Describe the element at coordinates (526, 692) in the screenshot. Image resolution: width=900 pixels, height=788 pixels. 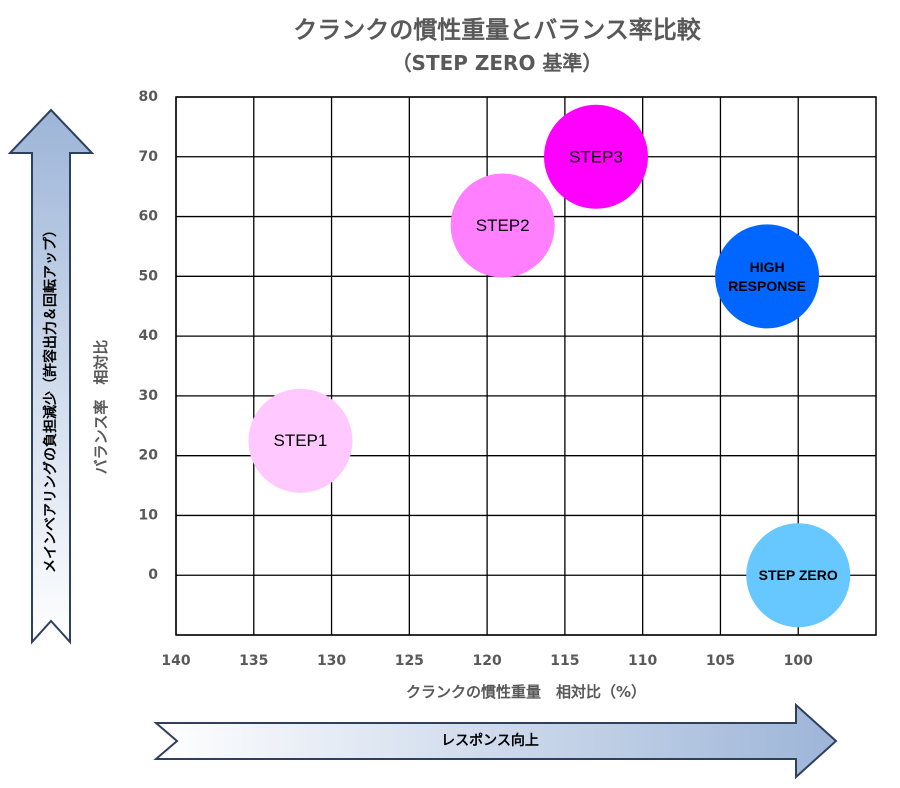
I see `x-axis-title: クランクの慣性重量 相対比（%）` at that location.